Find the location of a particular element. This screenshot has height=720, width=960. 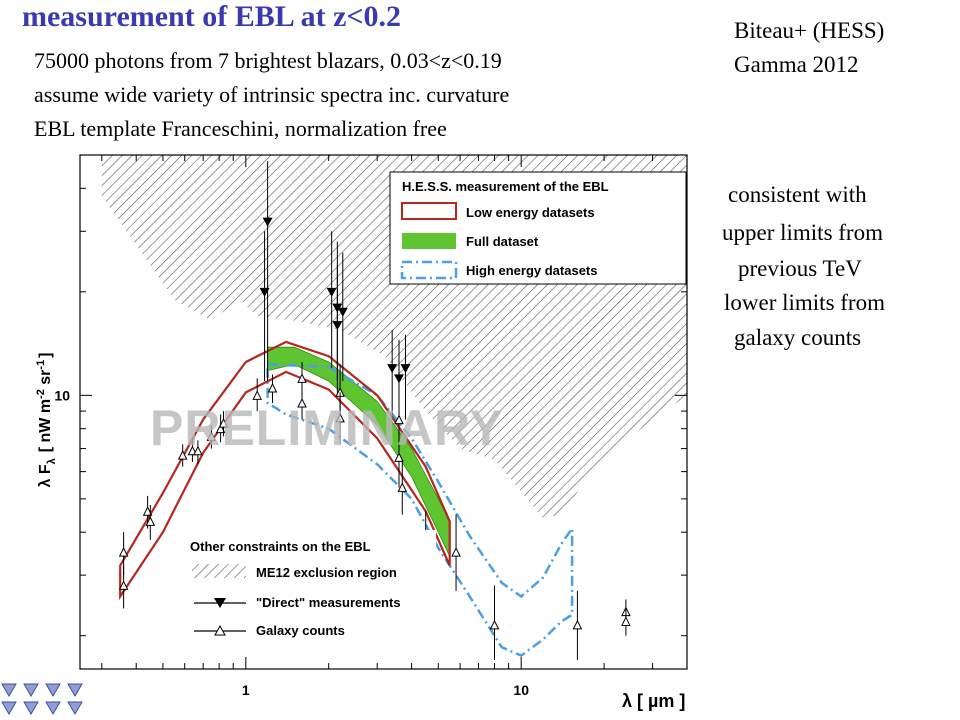

y-axis-label: λ Fλ[ nW m-2 sr-1] is located at coordinates (46, 419).